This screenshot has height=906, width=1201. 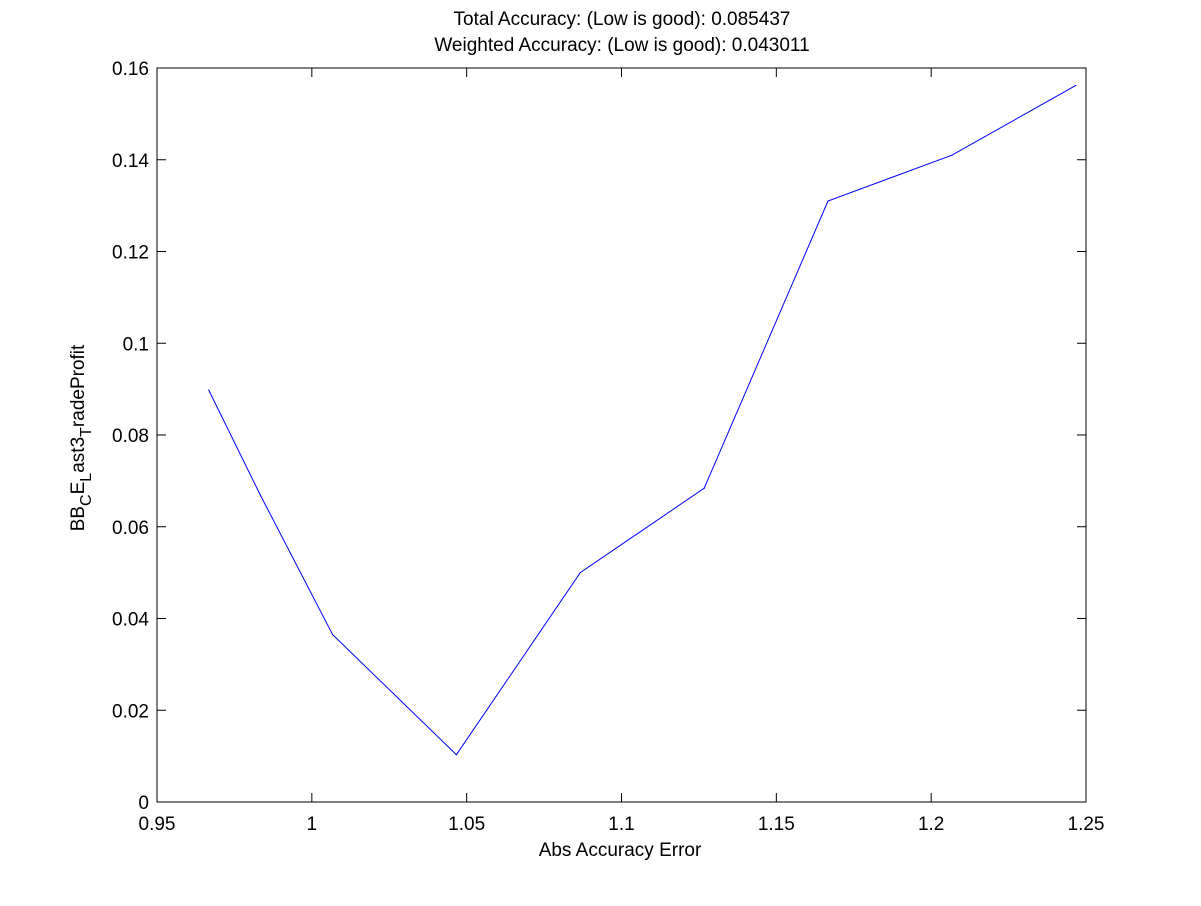 What do you see at coordinates (78, 385) in the screenshot?
I see `y-axis-label-segment: radeProfit` at bounding box center [78, 385].